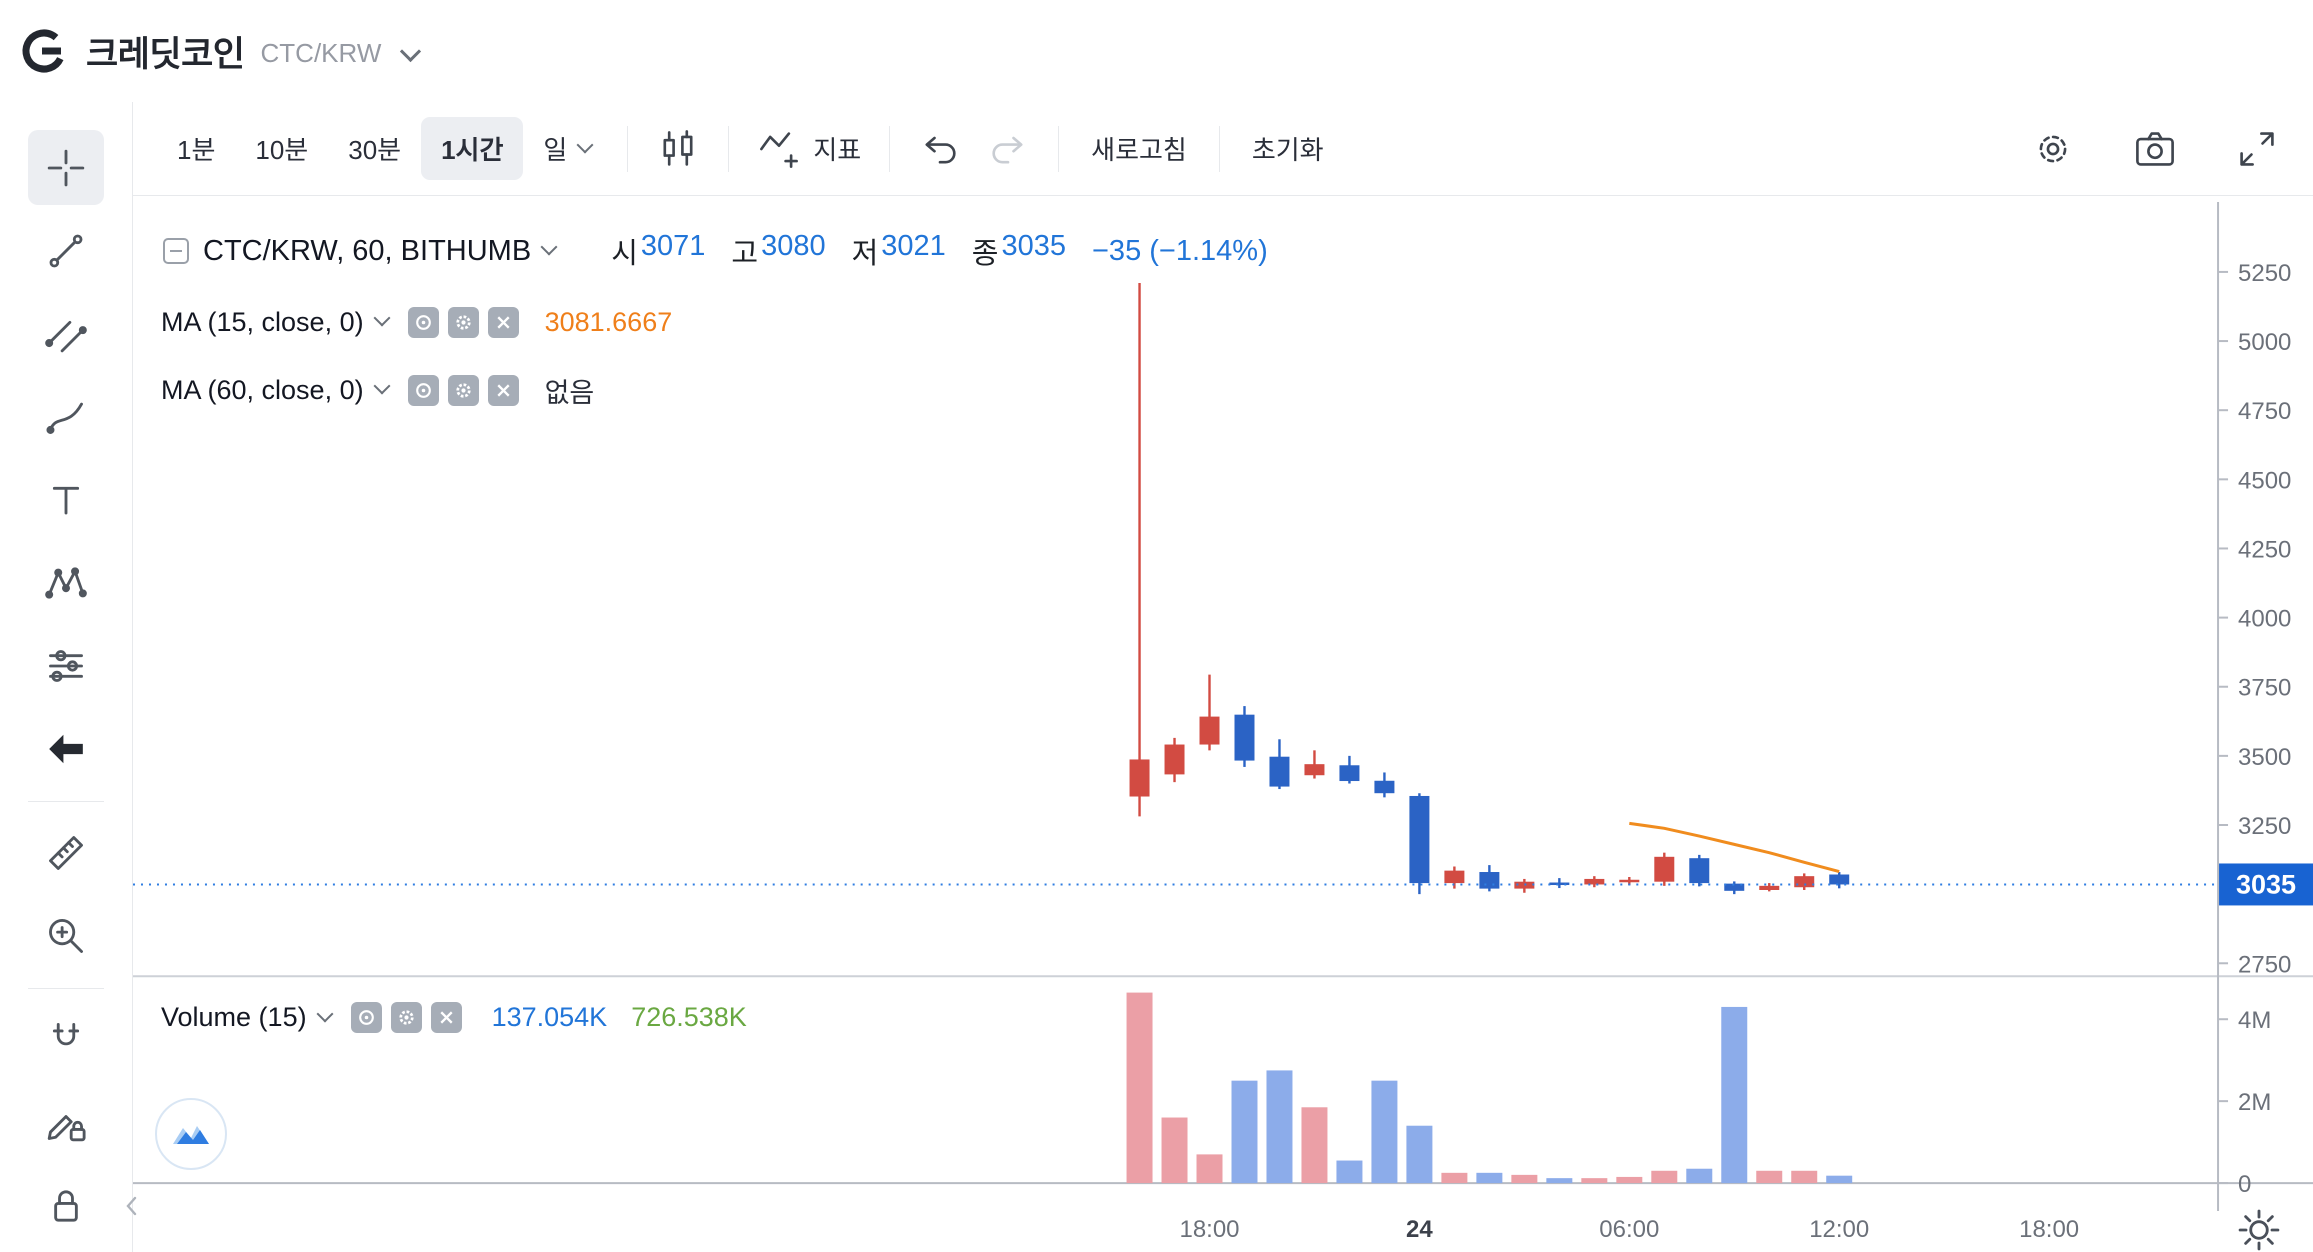 The width and height of the screenshot is (2313, 1252). I want to click on candlestick-icon, so click(678, 147).